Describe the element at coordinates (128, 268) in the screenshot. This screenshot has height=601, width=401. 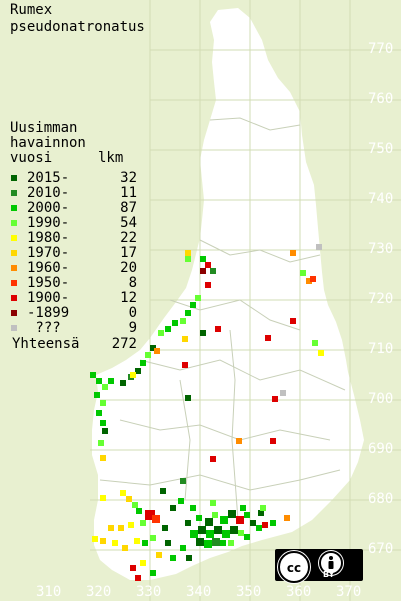
I see `legend-count: 20` at that location.